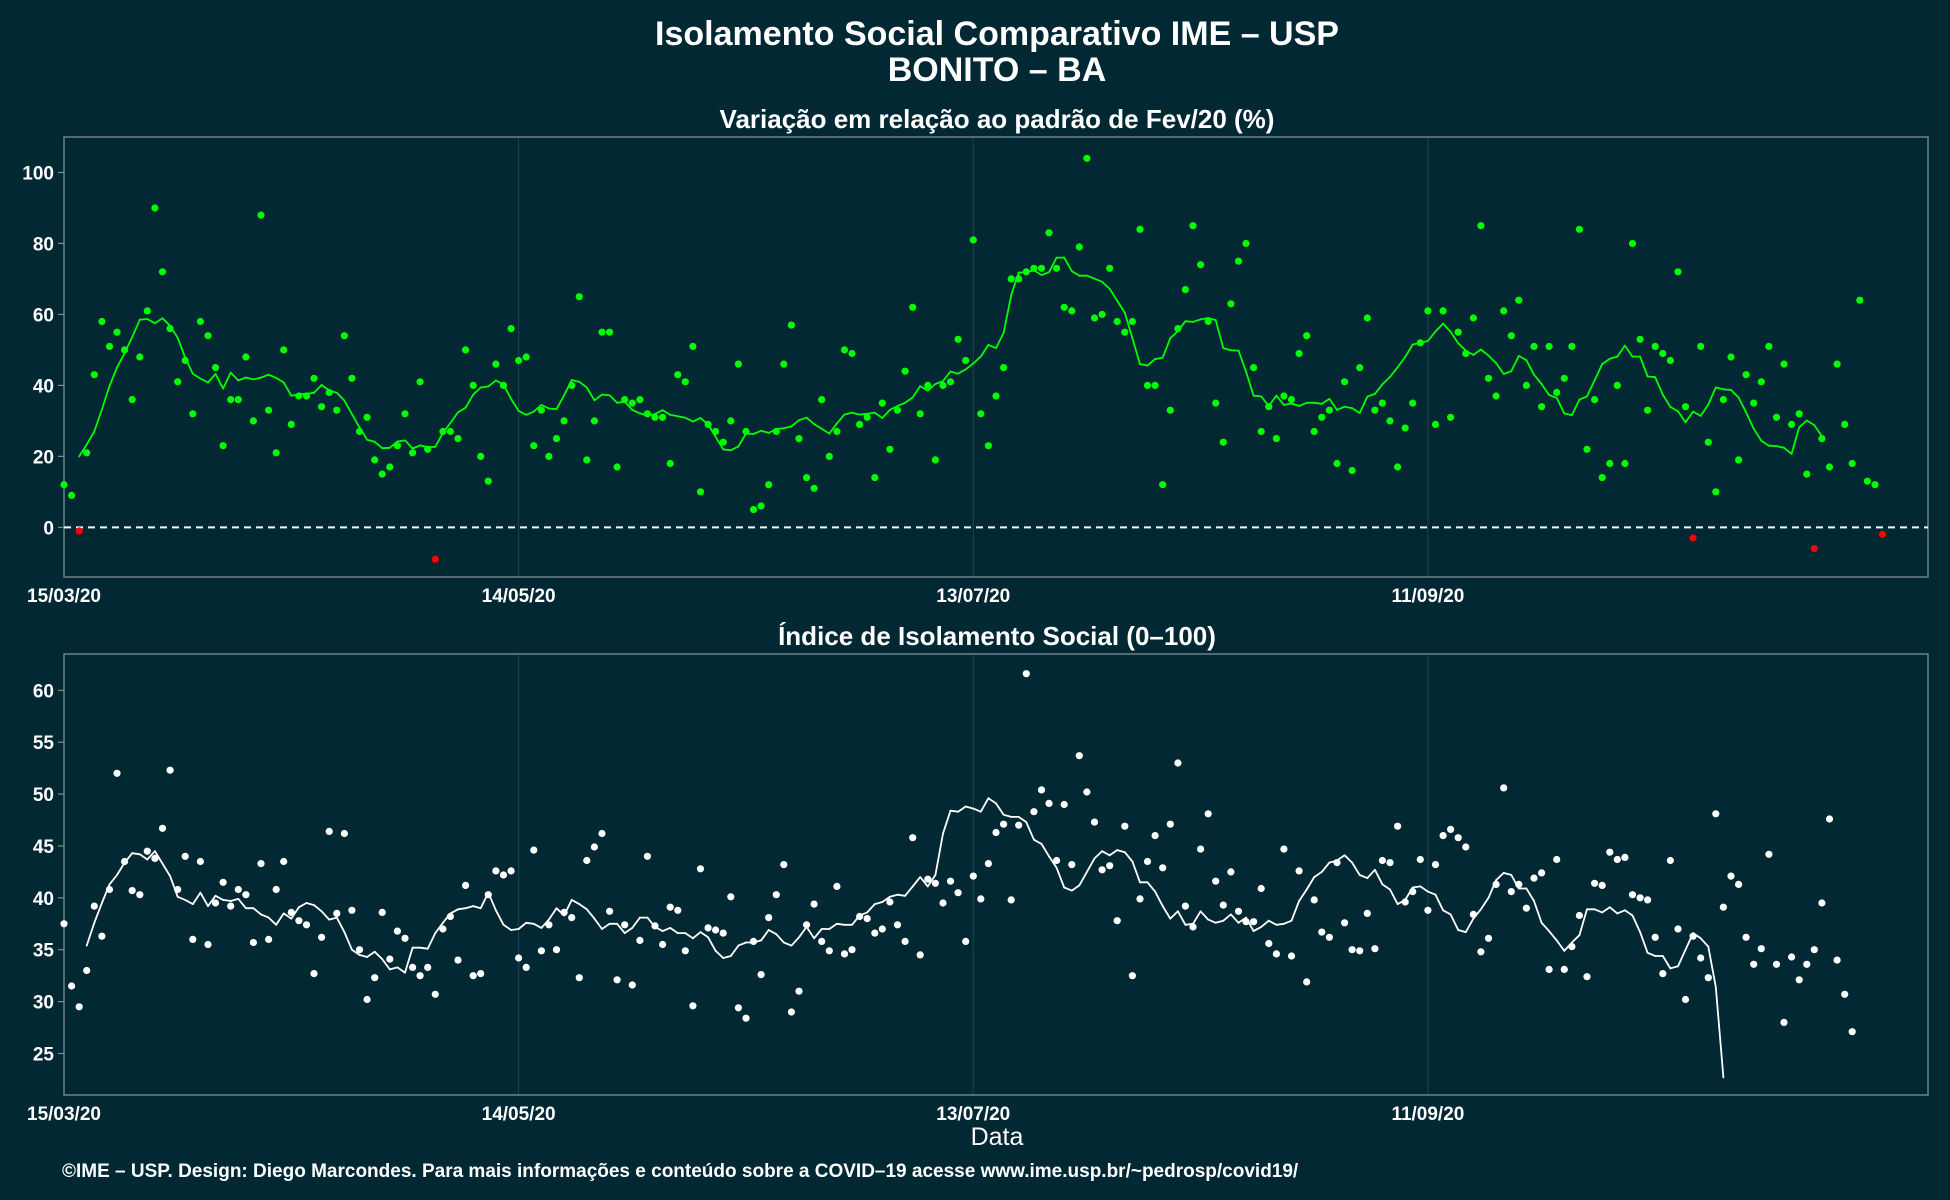 This screenshot has width=1950, height=1200. Describe the element at coordinates (43, 795) in the screenshot. I see `index-y-tick-label: 50` at that location.